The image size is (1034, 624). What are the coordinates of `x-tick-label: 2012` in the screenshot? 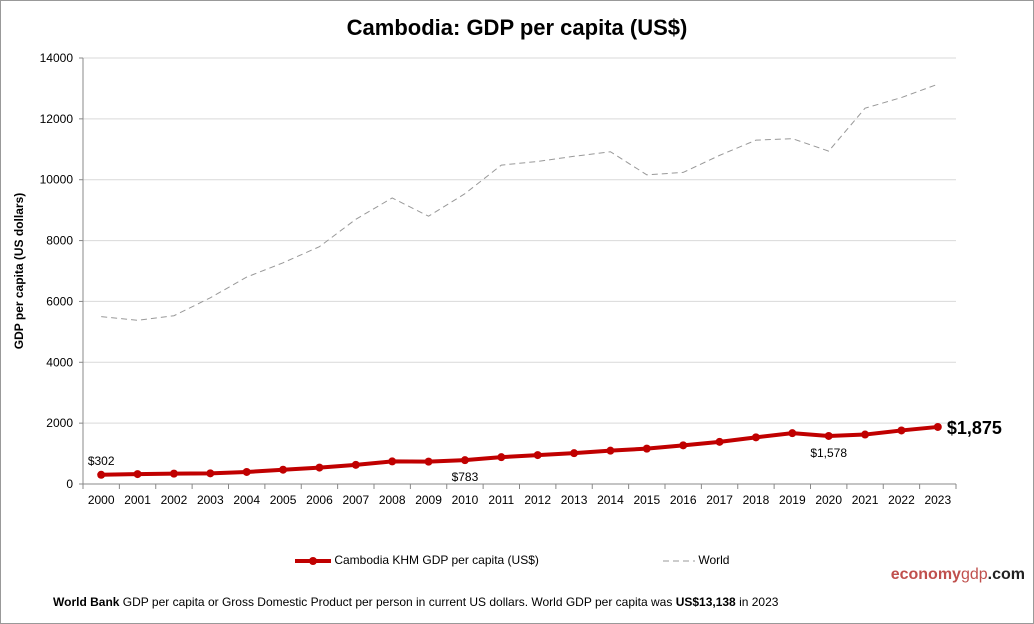 It's located at (537, 500).